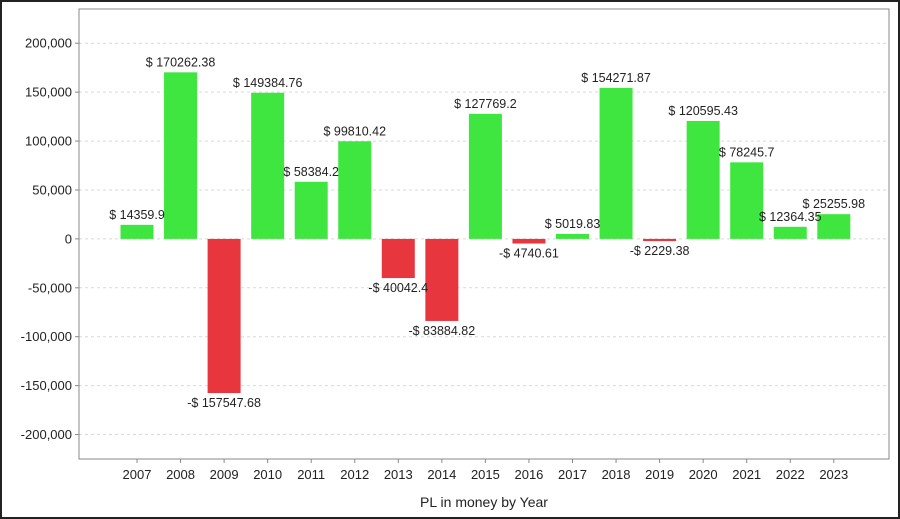 The image size is (900, 519). What do you see at coordinates (703, 474) in the screenshot?
I see `x-tick-label: 2020` at bounding box center [703, 474].